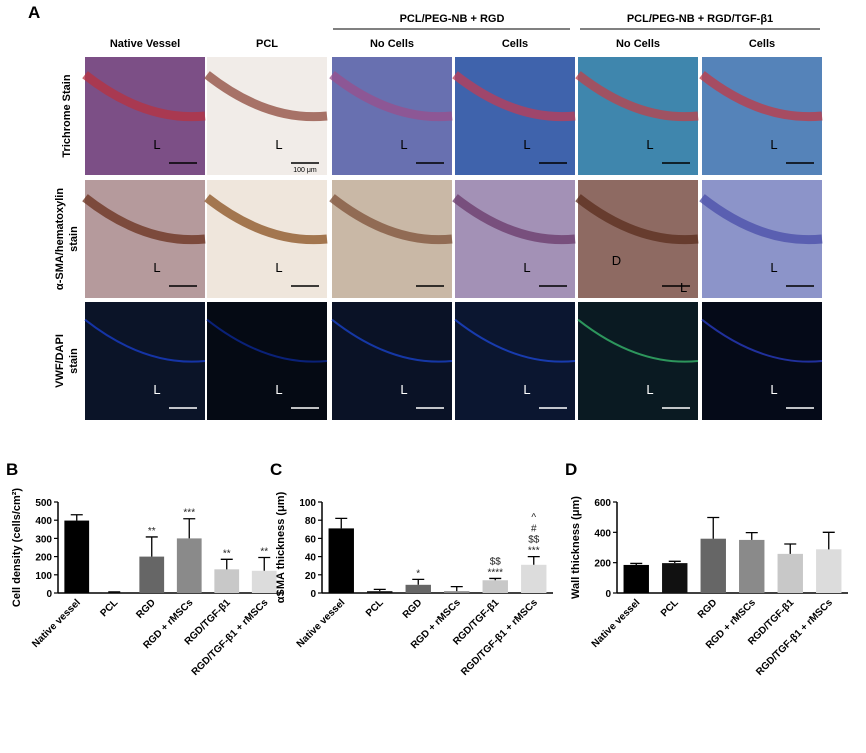 The image size is (866, 753). I want to click on panel-label: C, so click(276, 469).